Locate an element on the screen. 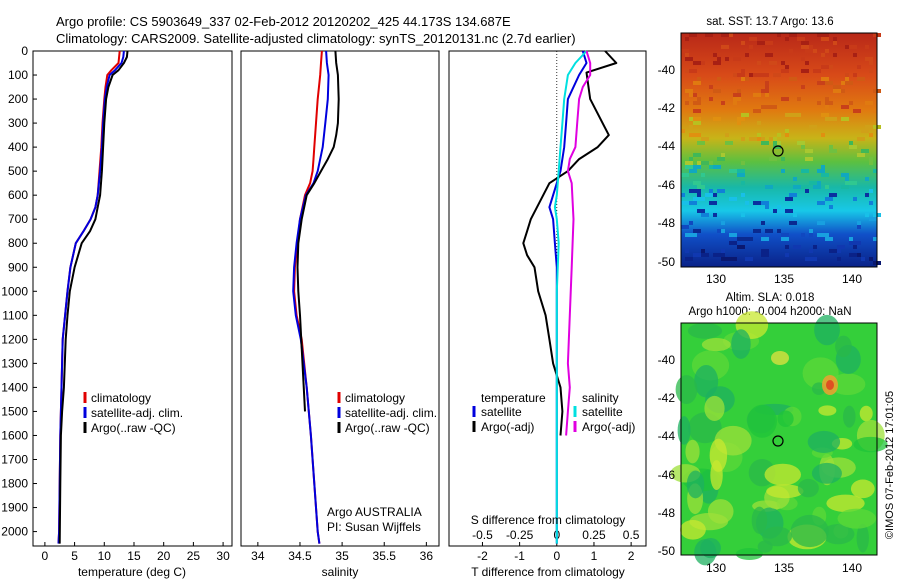 The width and height of the screenshot is (900, 580). x-tick-label: 34 is located at coordinates (258, 556).